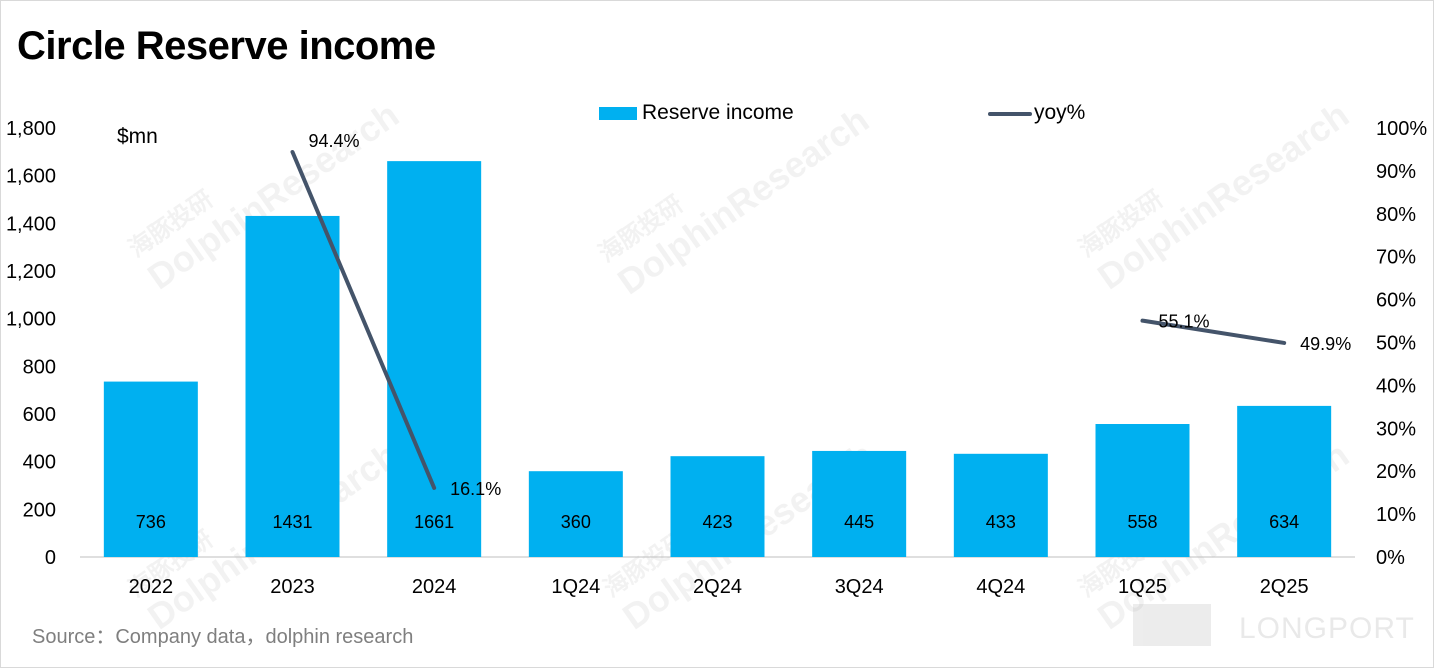 This screenshot has height=668, width=1434. What do you see at coordinates (1142, 587) in the screenshot?
I see `x-tick-label: 1Q25` at bounding box center [1142, 587].